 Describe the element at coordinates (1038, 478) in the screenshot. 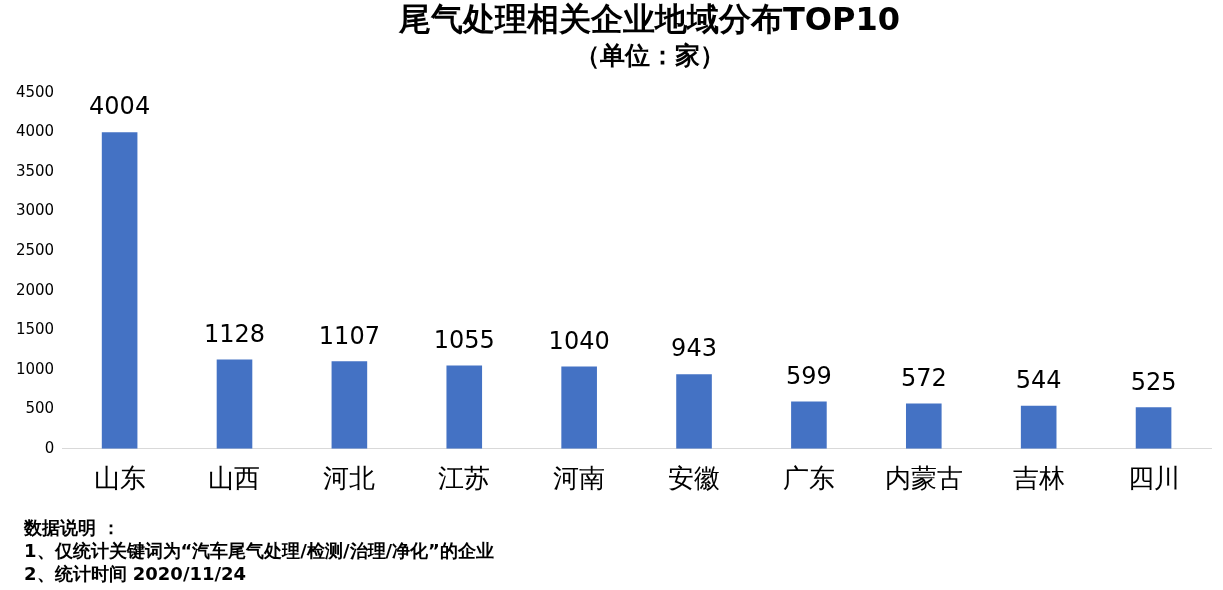

I see `x-tick-label: 吉林` at that location.